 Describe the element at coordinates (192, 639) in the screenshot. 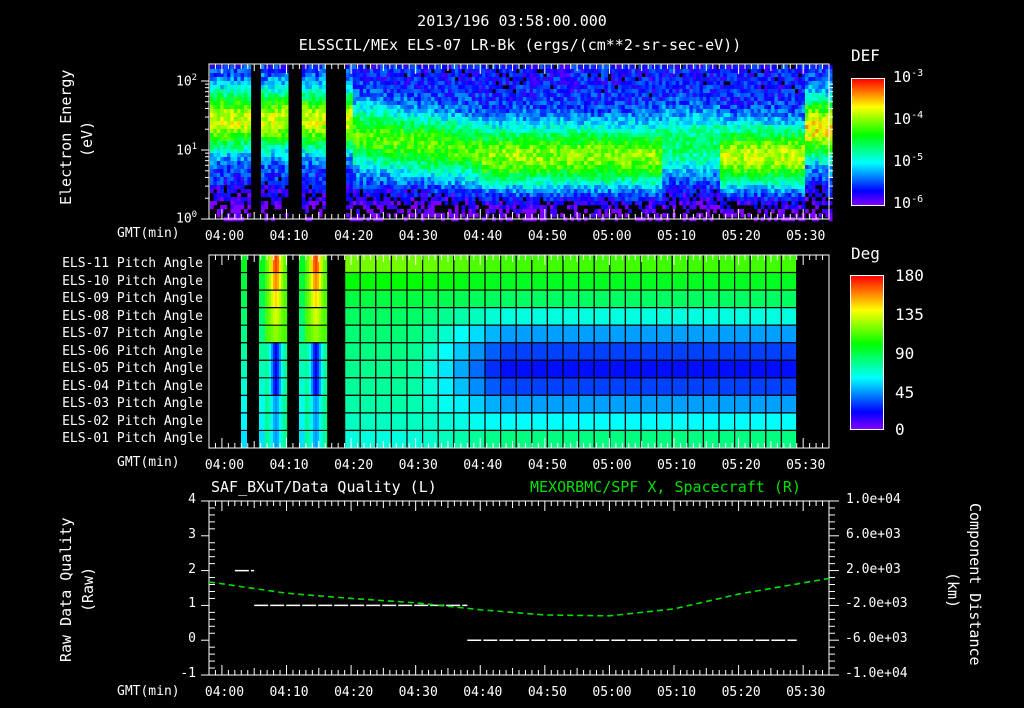

I see `quality-left-ytick: 0` at that location.